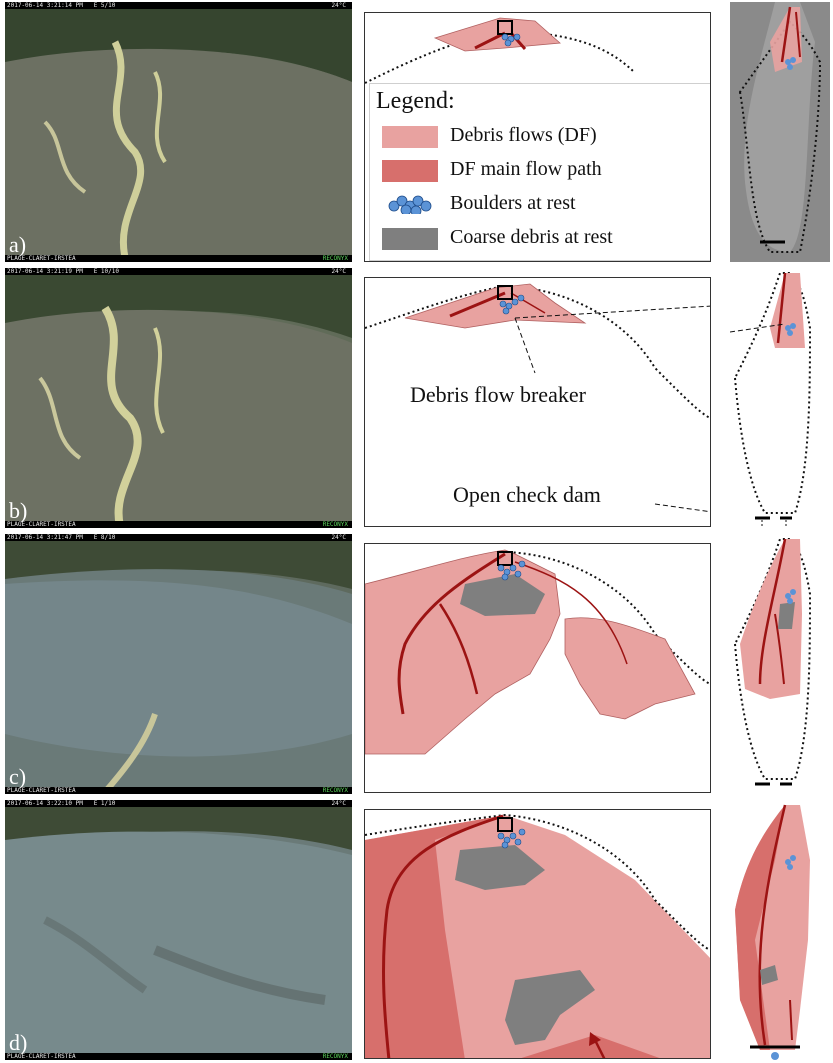 The width and height of the screenshot is (833, 1063). What do you see at coordinates (526, 169) in the screenshot?
I see `legend-item-label: DF main flow path` at bounding box center [526, 169].